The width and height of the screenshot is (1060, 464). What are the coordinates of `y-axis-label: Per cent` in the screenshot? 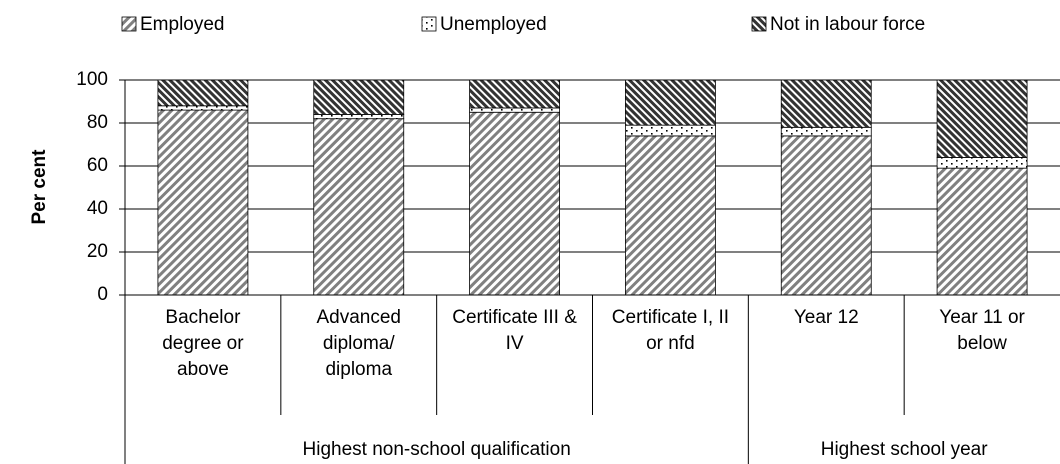 It's located at (39, 187).